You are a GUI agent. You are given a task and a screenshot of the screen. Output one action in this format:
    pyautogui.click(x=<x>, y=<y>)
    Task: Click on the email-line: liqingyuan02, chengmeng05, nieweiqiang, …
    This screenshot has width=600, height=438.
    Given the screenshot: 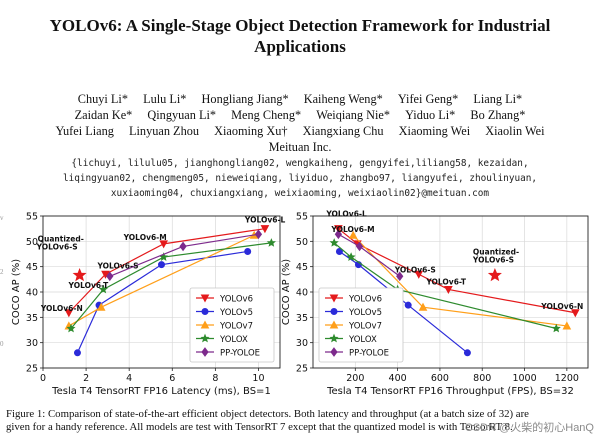 What is the action you would take?
    pyautogui.click(x=300, y=178)
    